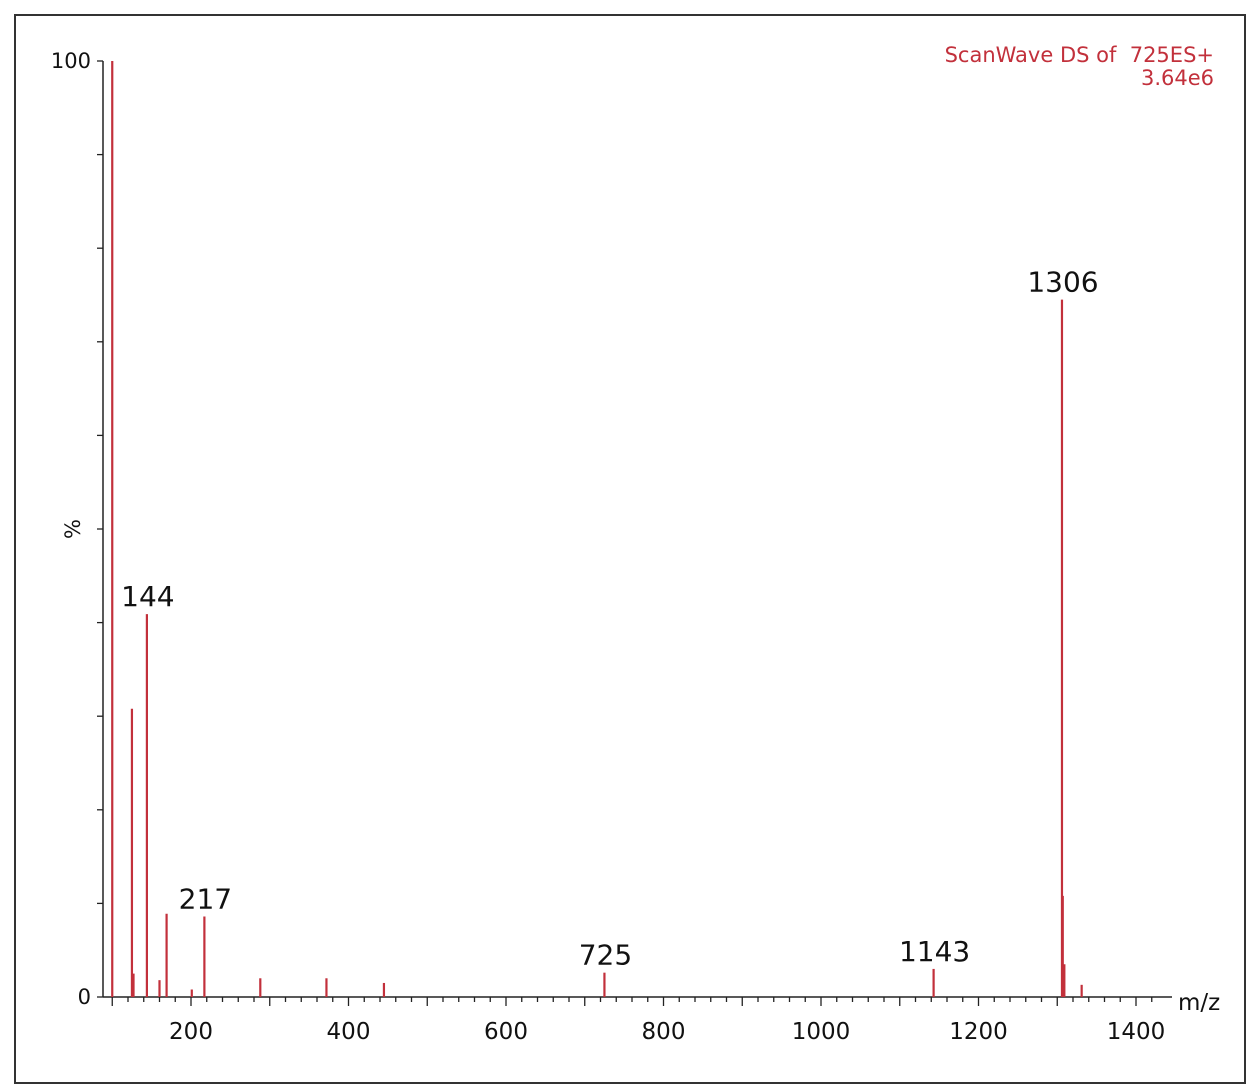  I want to click on peak-label: 1306, so click(1062, 282).